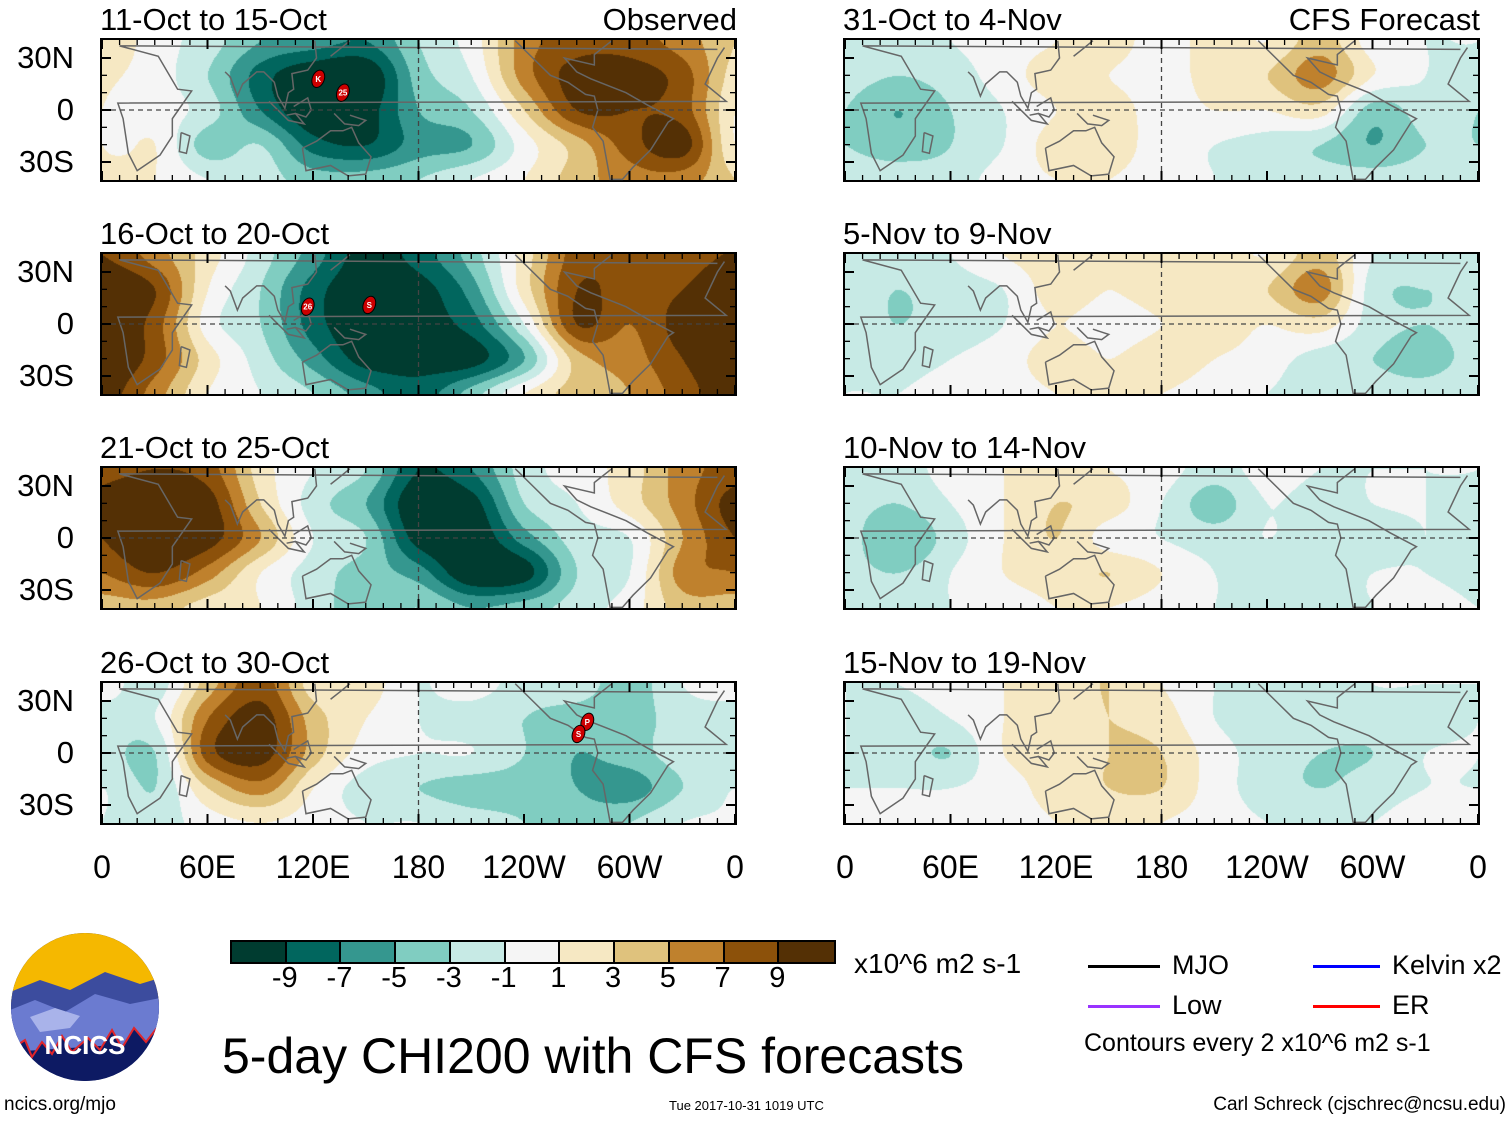 The image size is (1510, 1121). What do you see at coordinates (613, 978) in the screenshot?
I see `colorbar-label: 3` at bounding box center [613, 978].